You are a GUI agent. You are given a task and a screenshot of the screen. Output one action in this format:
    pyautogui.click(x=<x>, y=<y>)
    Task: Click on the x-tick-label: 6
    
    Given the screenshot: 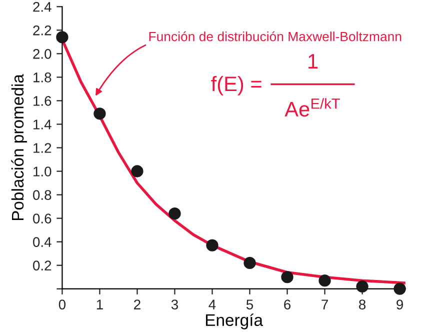 What is the action you would take?
    pyautogui.click(x=287, y=305)
    